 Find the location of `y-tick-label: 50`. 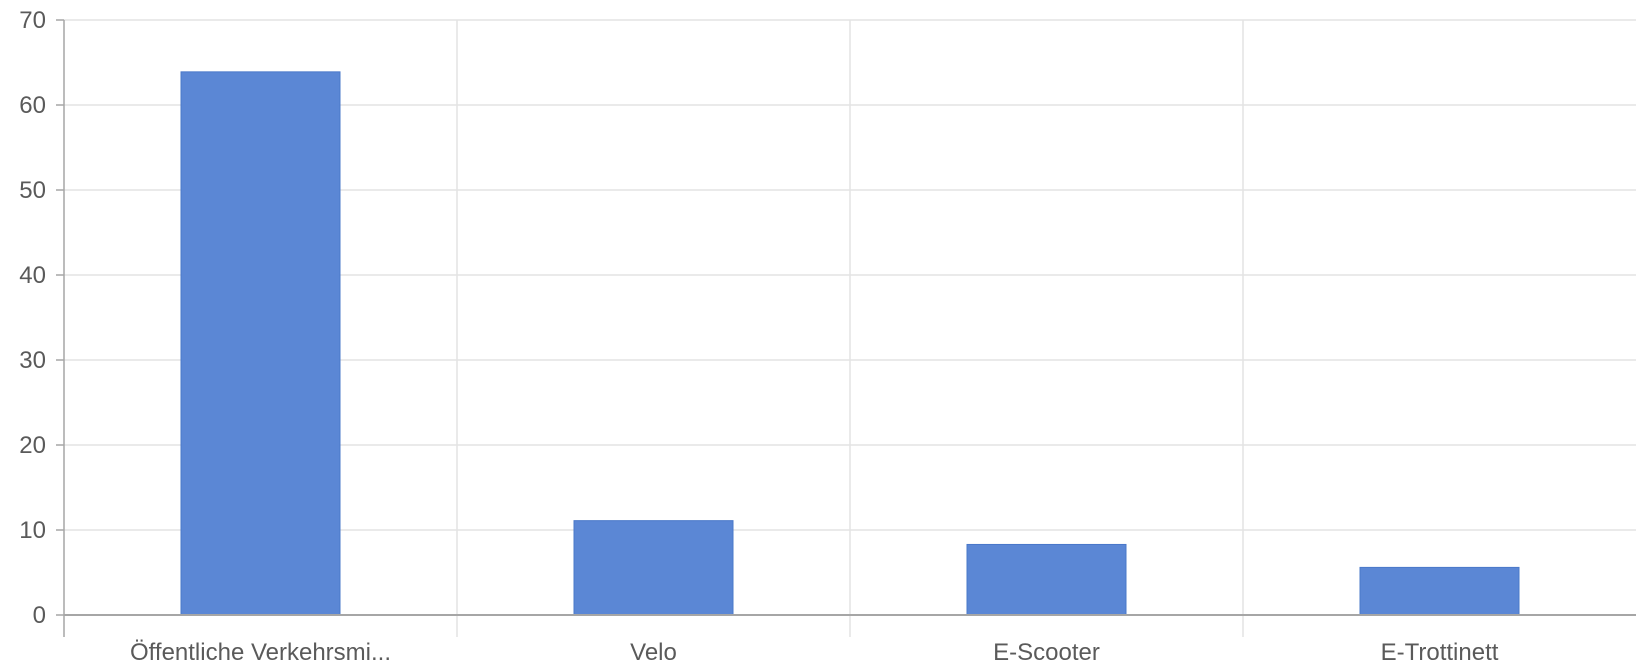

y-tick-label: 50 is located at coordinates (32, 190).